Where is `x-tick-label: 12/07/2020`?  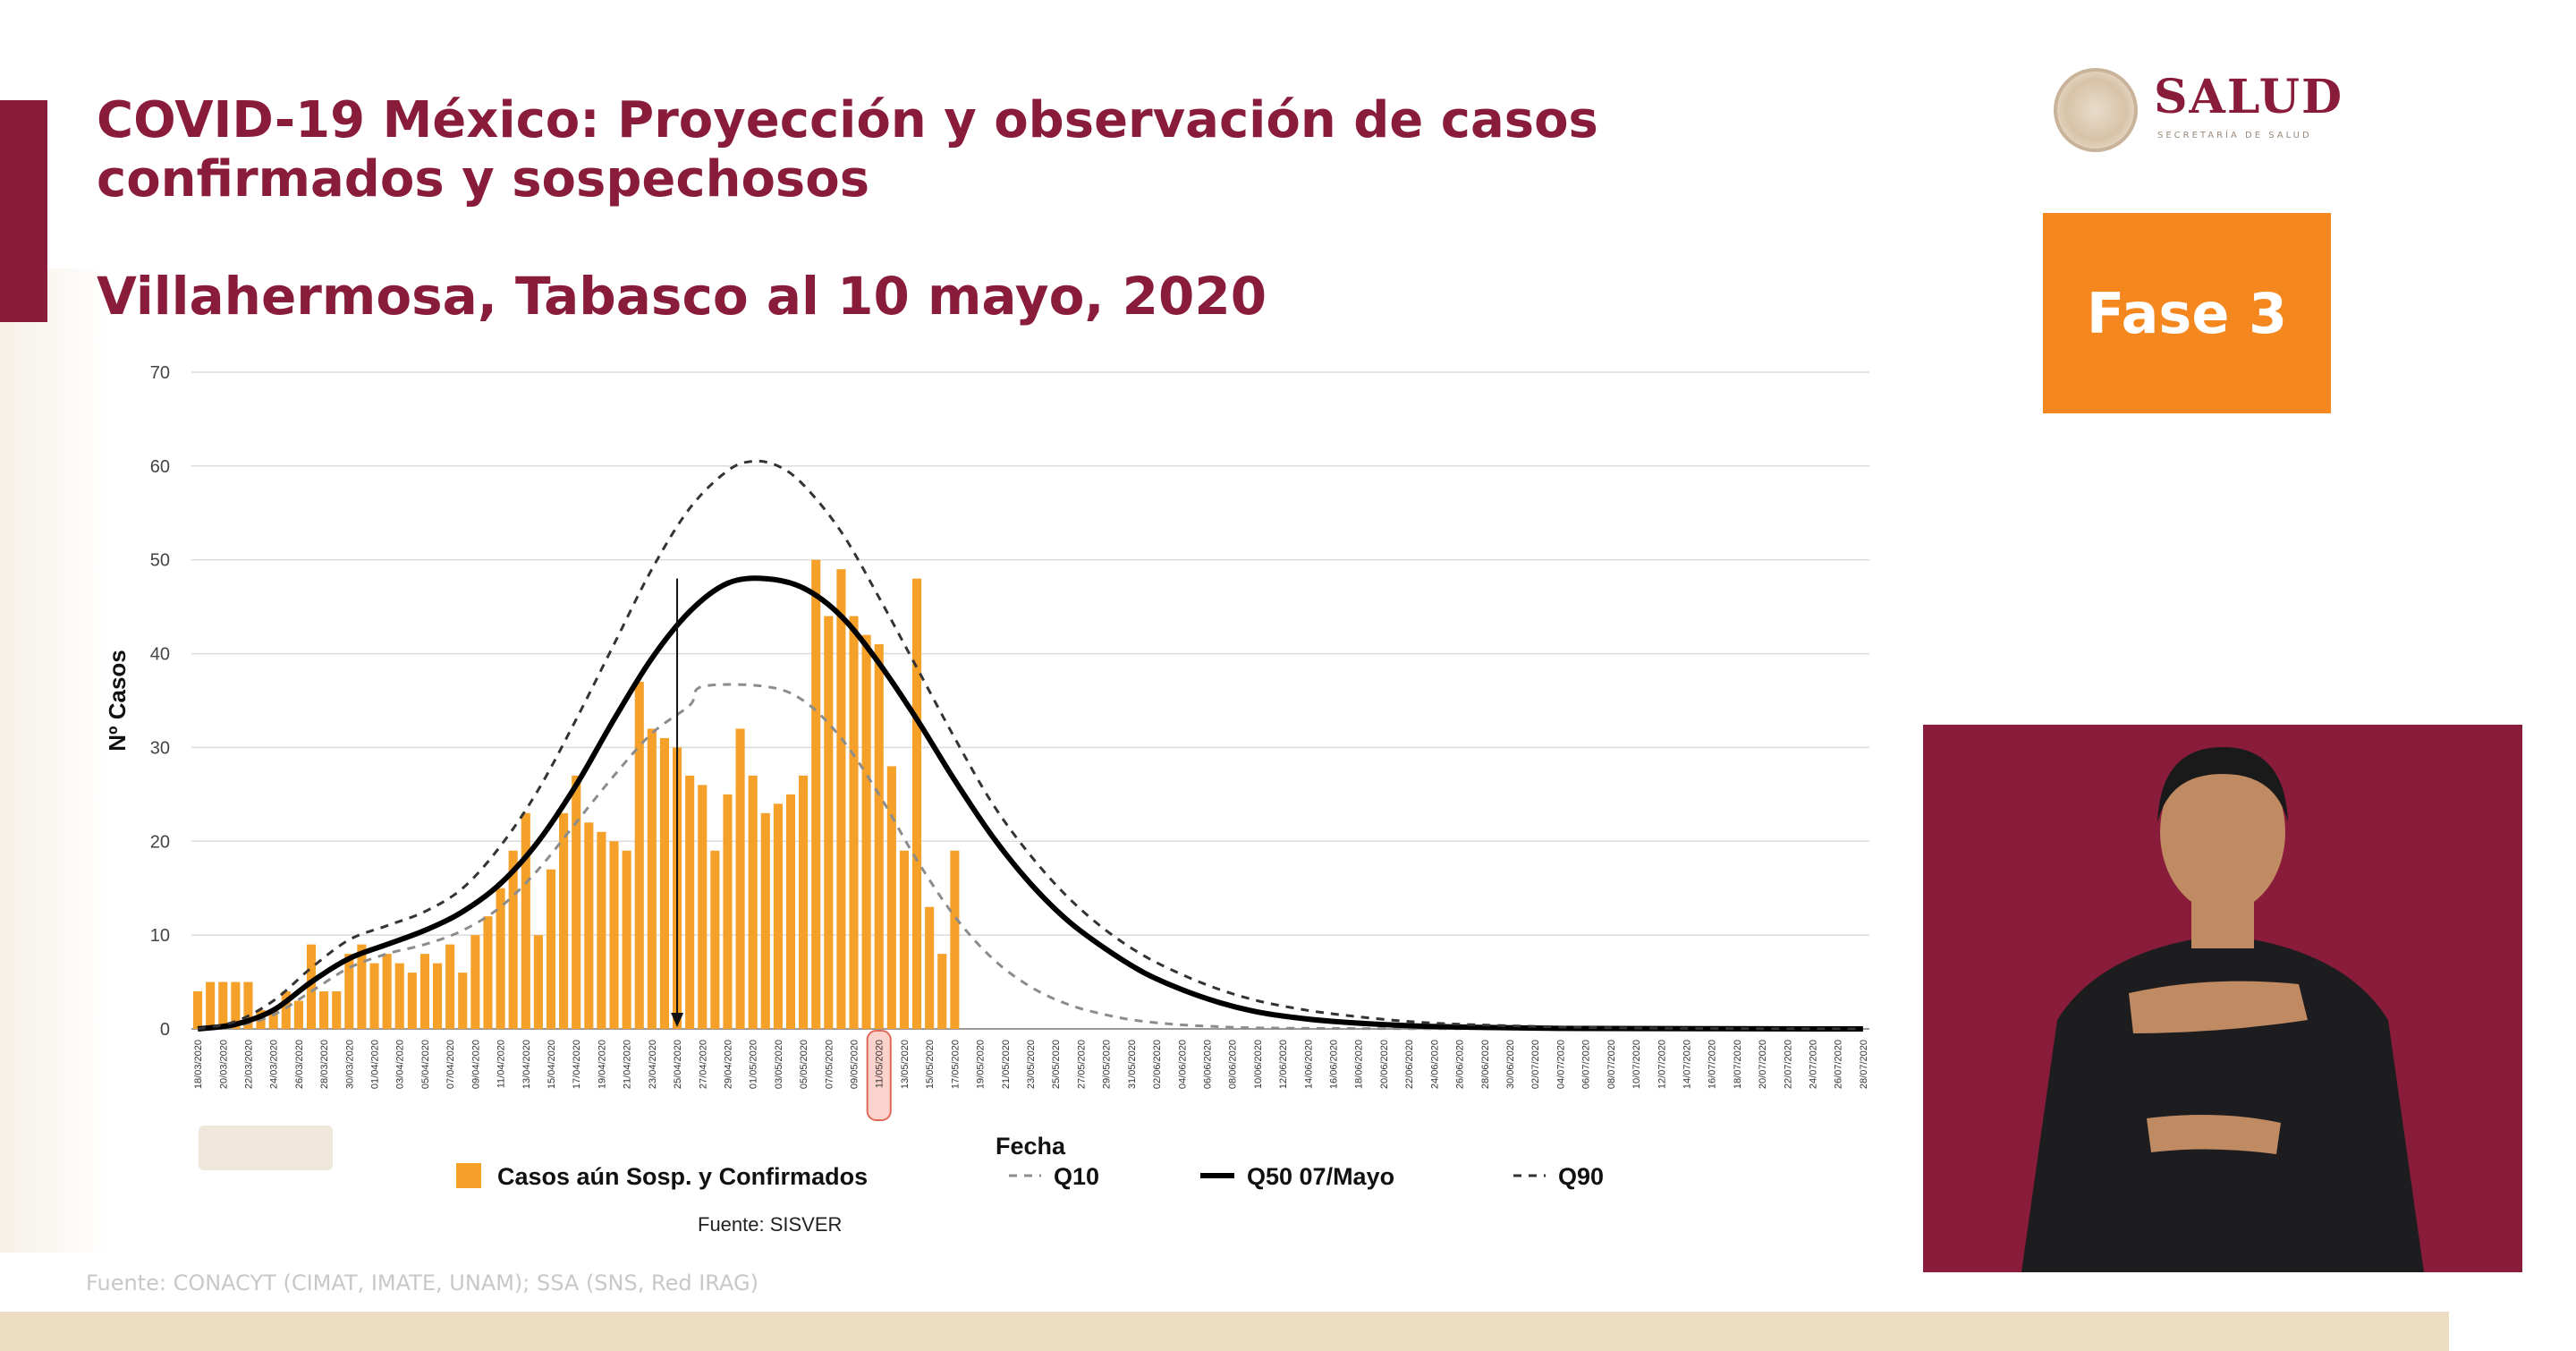 x-tick-label: 12/07/2020 is located at coordinates (1662, 1064).